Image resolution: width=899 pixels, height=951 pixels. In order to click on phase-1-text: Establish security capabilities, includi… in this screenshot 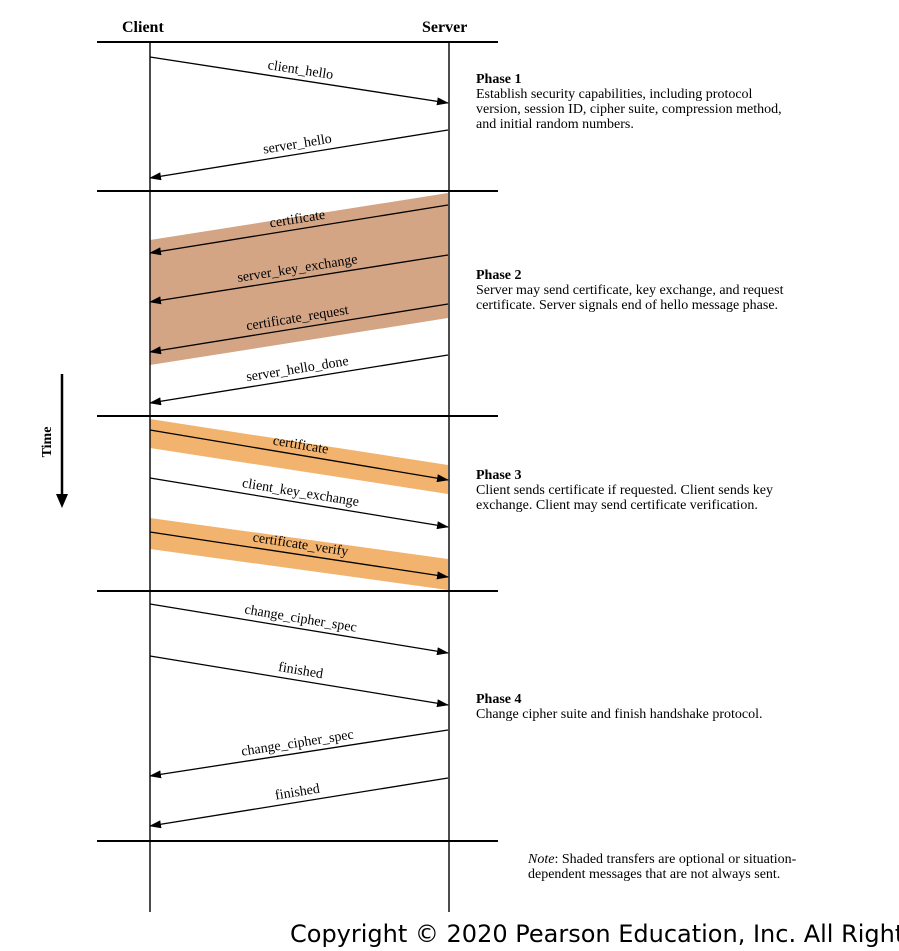, I will do `click(629, 109)`.